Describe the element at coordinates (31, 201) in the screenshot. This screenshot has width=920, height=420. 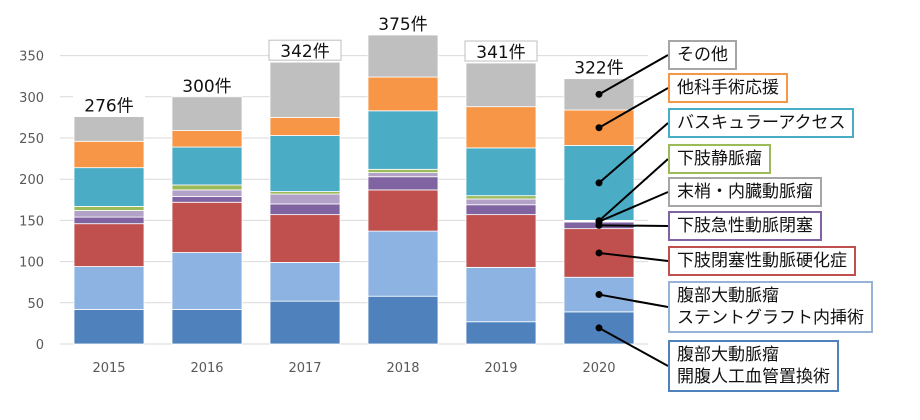
I see `y-axis-ticks: 0 50 100 150 200 250 300 350` at that location.